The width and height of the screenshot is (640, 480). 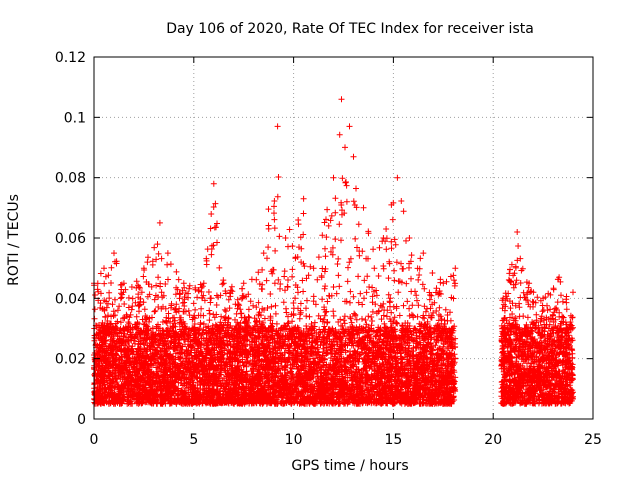 I want to click on y-tick-label: 0, so click(x=81, y=420).